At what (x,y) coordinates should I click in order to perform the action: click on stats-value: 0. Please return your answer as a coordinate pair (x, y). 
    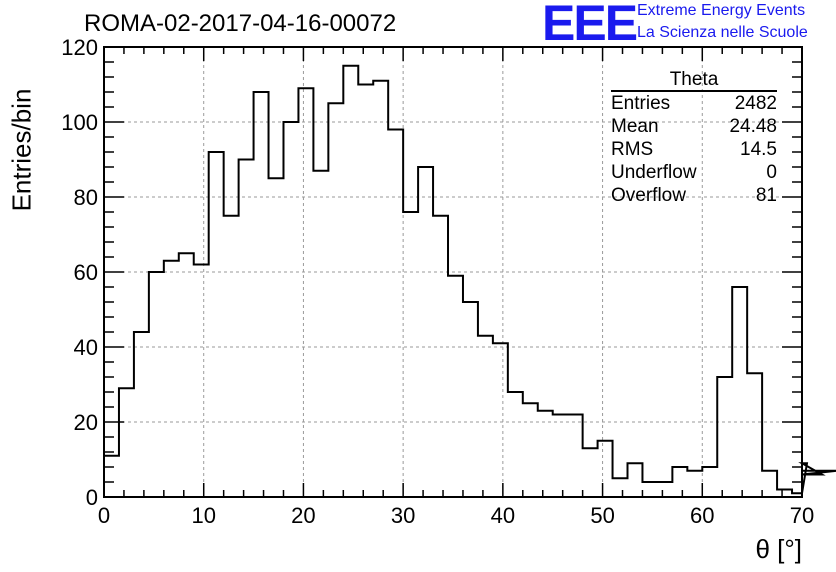
    Looking at the image, I should click on (771, 172).